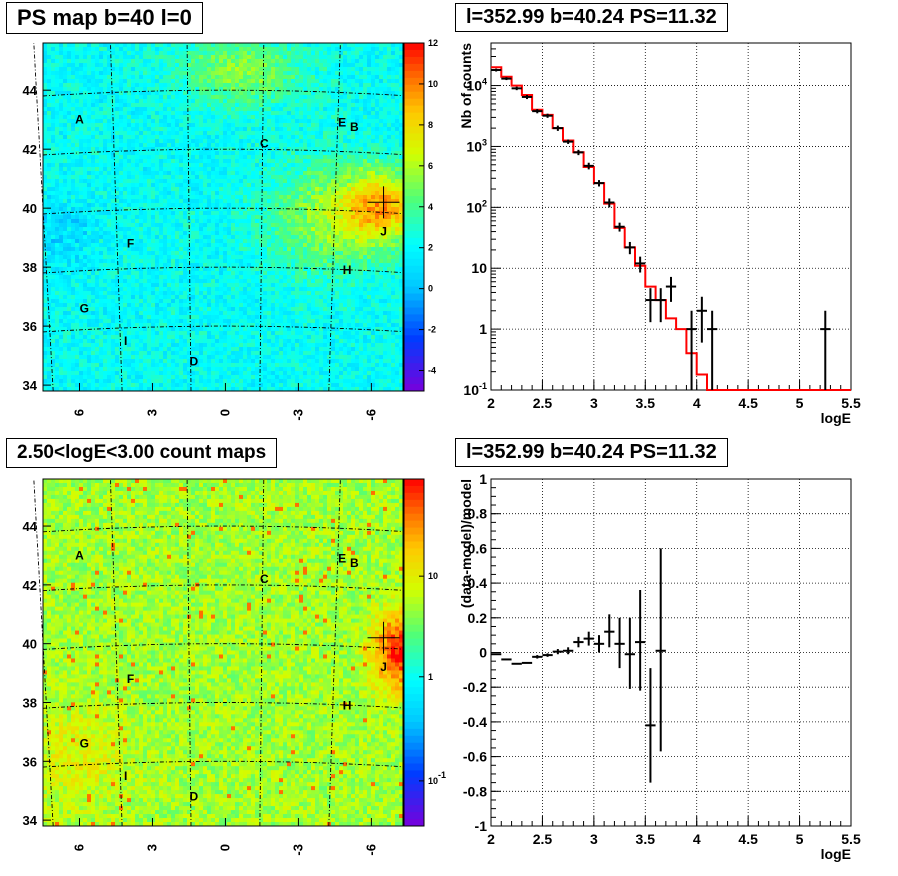  Describe the element at coordinates (476, 206) in the screenshot. I see `y-tick-label: 10²` at that location.